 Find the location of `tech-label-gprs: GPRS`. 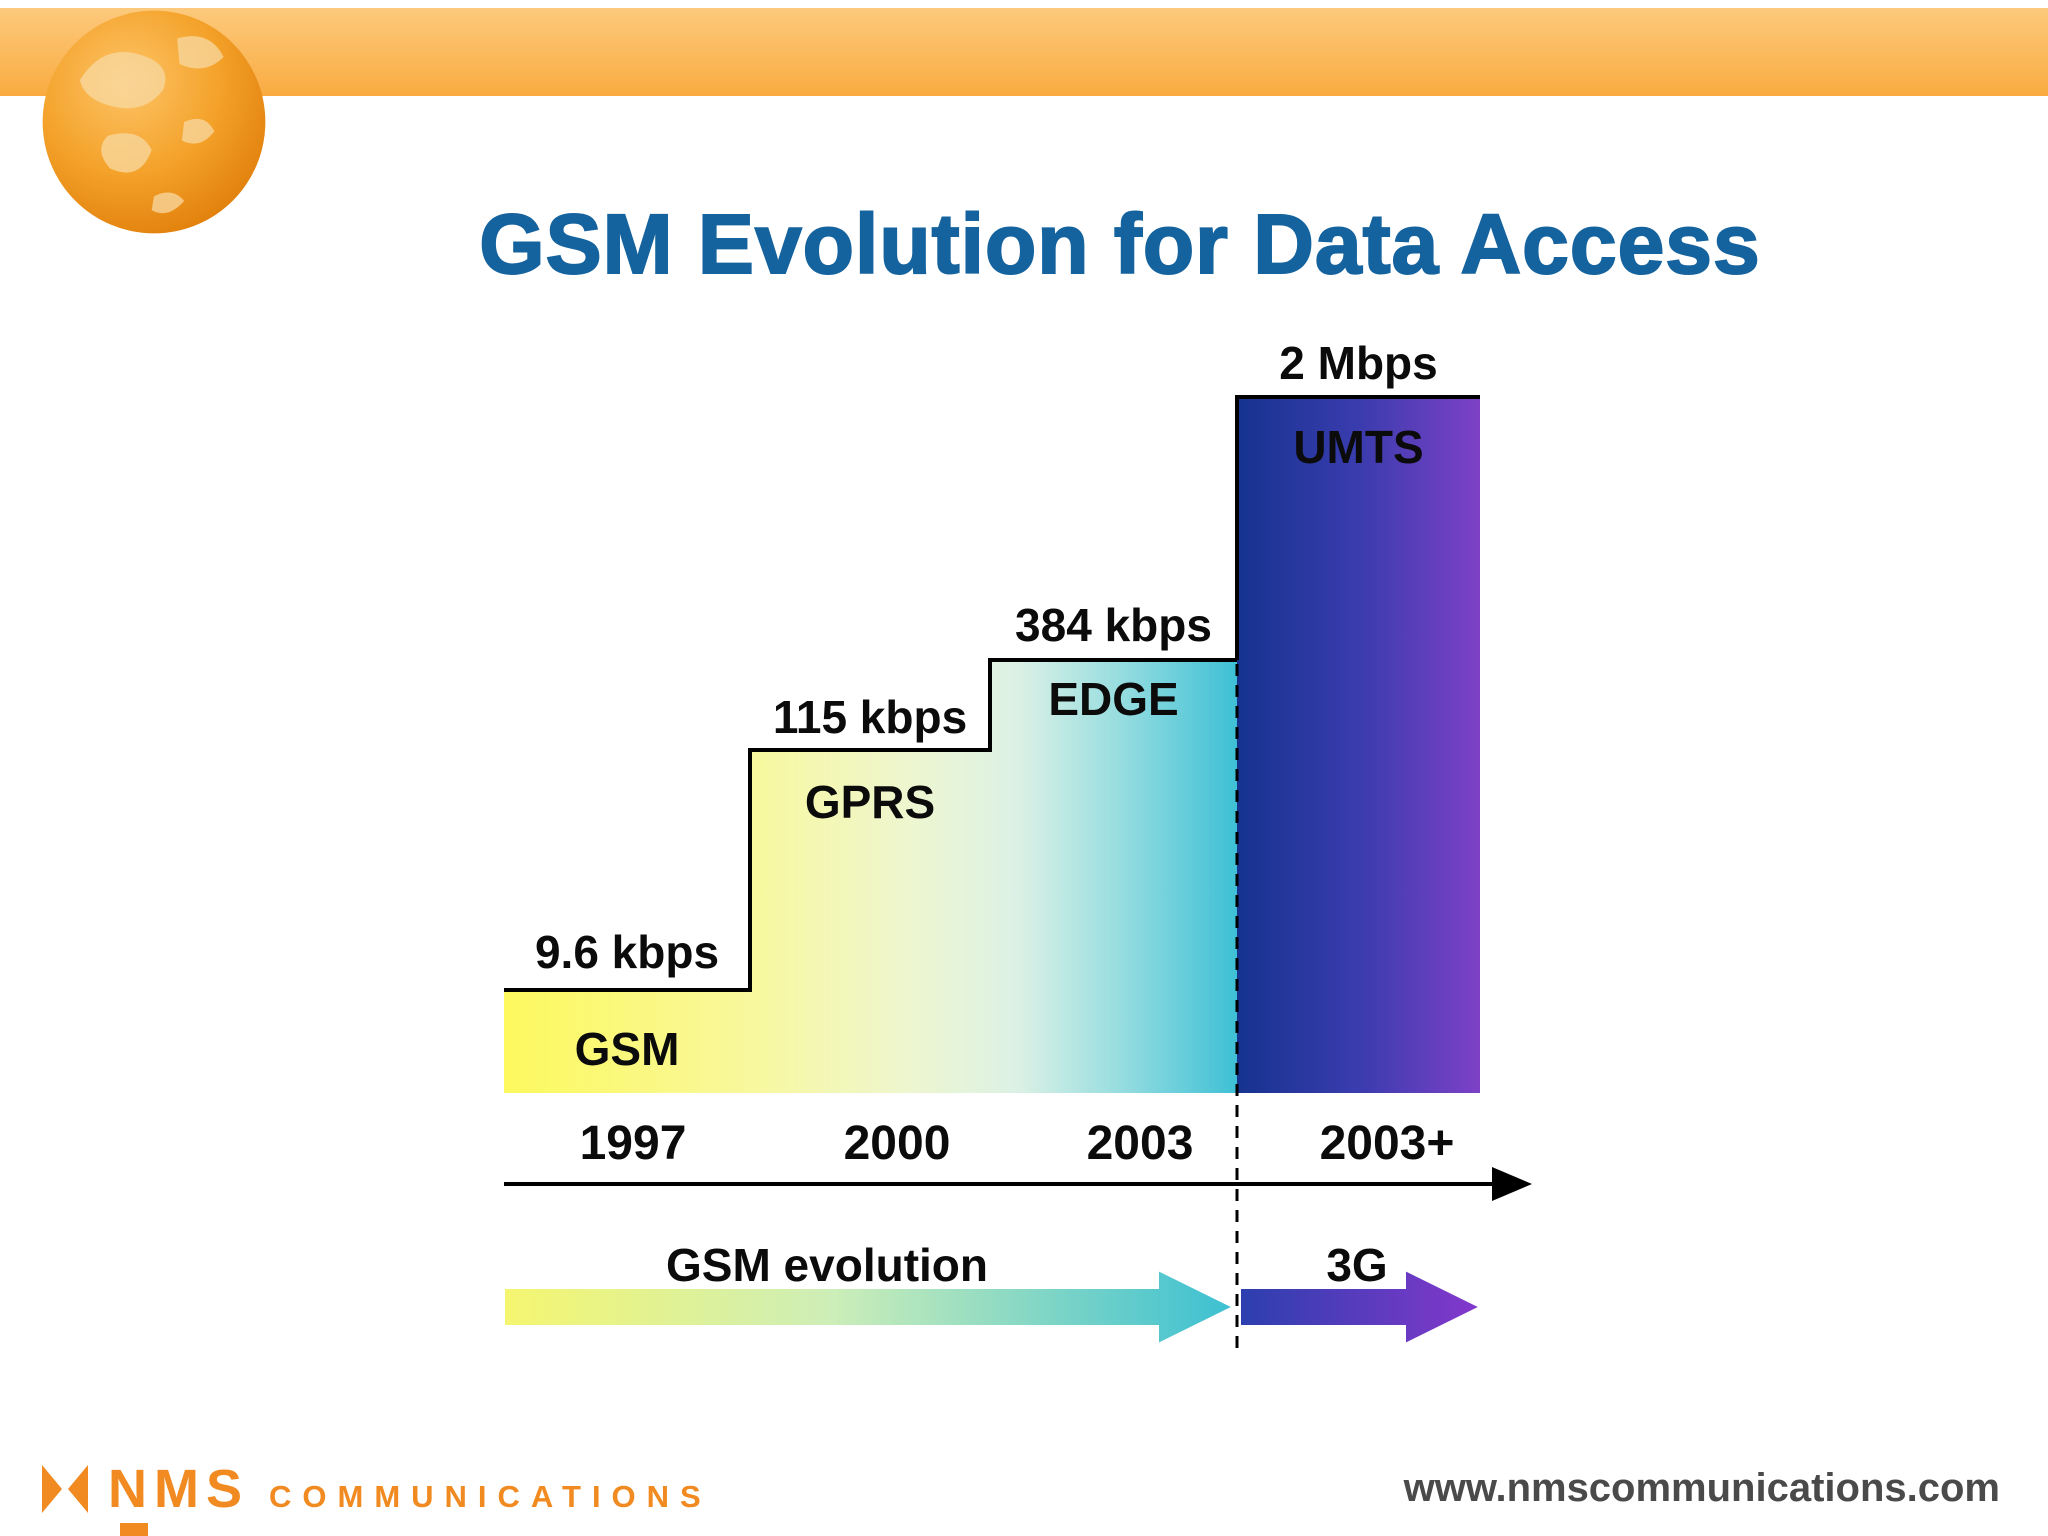

tech-label-gprs: GPRS is located at coordinates (870, 802).